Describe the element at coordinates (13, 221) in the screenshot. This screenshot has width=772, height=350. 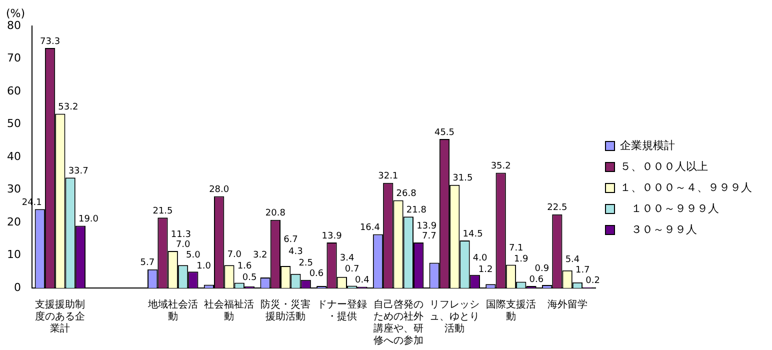
I see `y-tick-label: 20` at that location.